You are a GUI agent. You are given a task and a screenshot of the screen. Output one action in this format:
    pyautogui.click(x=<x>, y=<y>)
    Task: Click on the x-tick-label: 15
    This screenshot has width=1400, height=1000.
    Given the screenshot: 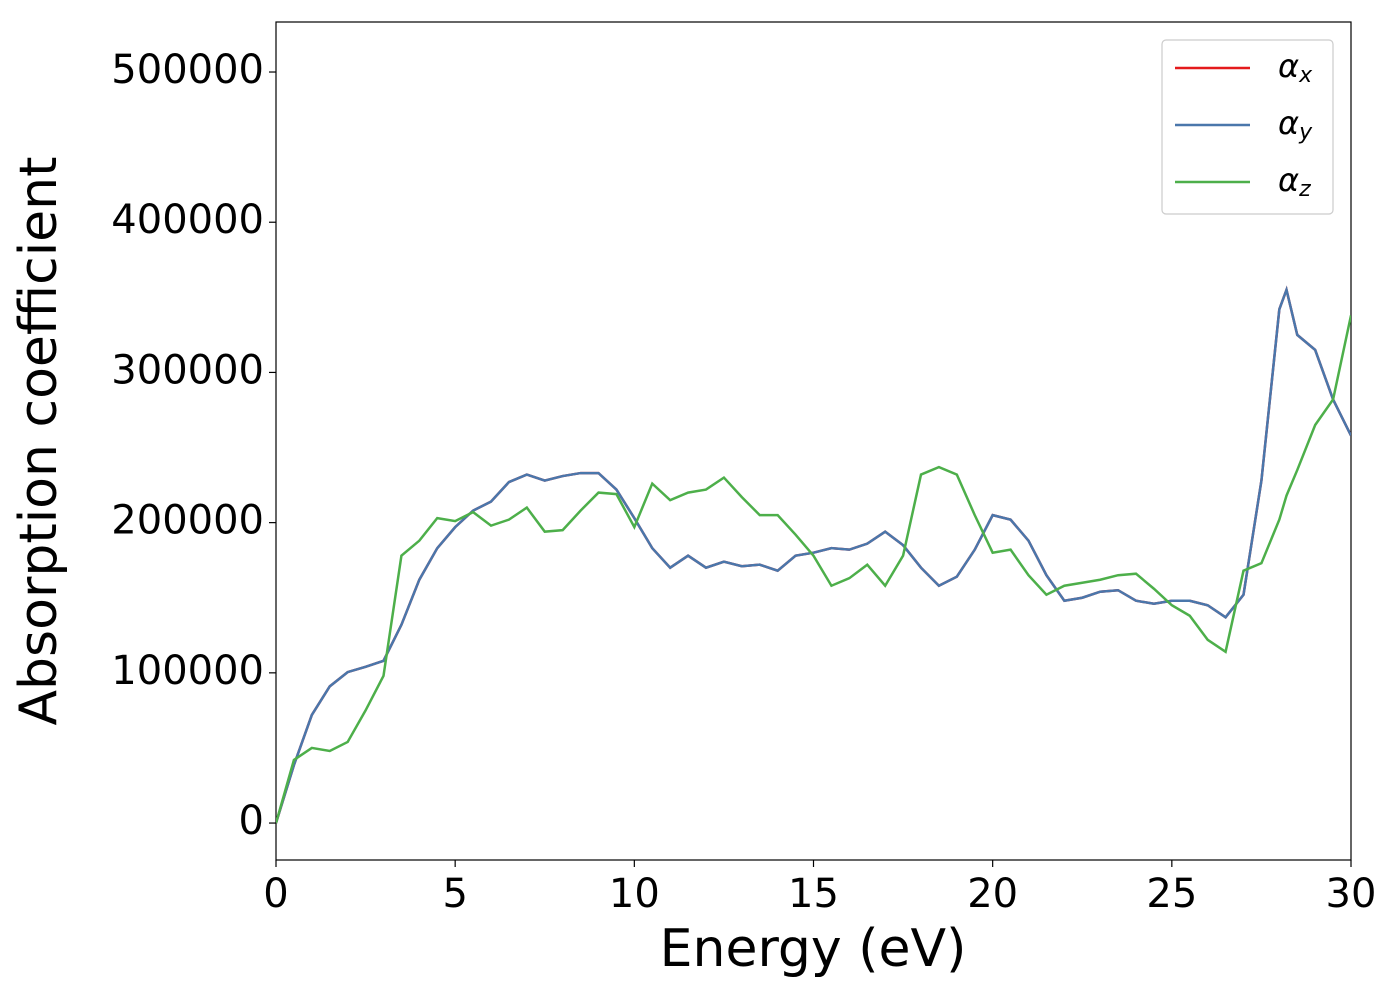 What is the action you would take?
    pyautogui.click(x=813, y=894)
    